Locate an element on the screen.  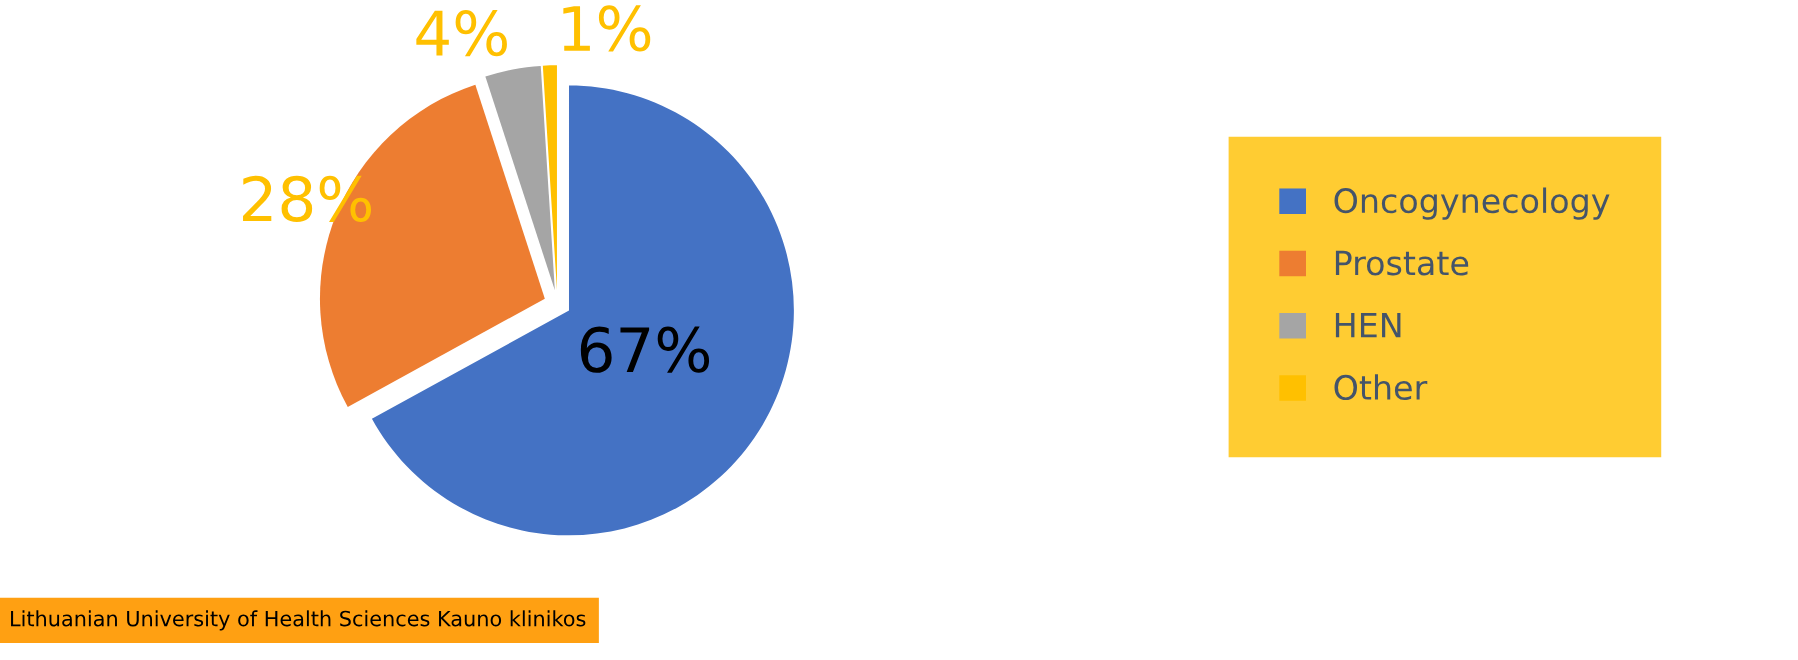
data-label: 1% is located at coordinates (607, 28).